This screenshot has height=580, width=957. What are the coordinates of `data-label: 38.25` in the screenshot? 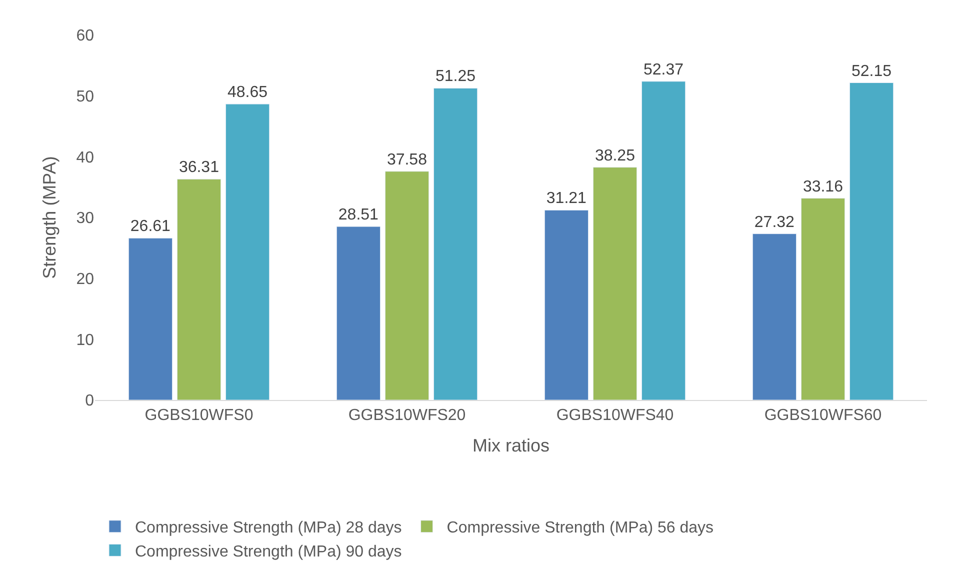 It's located at (615, 155).